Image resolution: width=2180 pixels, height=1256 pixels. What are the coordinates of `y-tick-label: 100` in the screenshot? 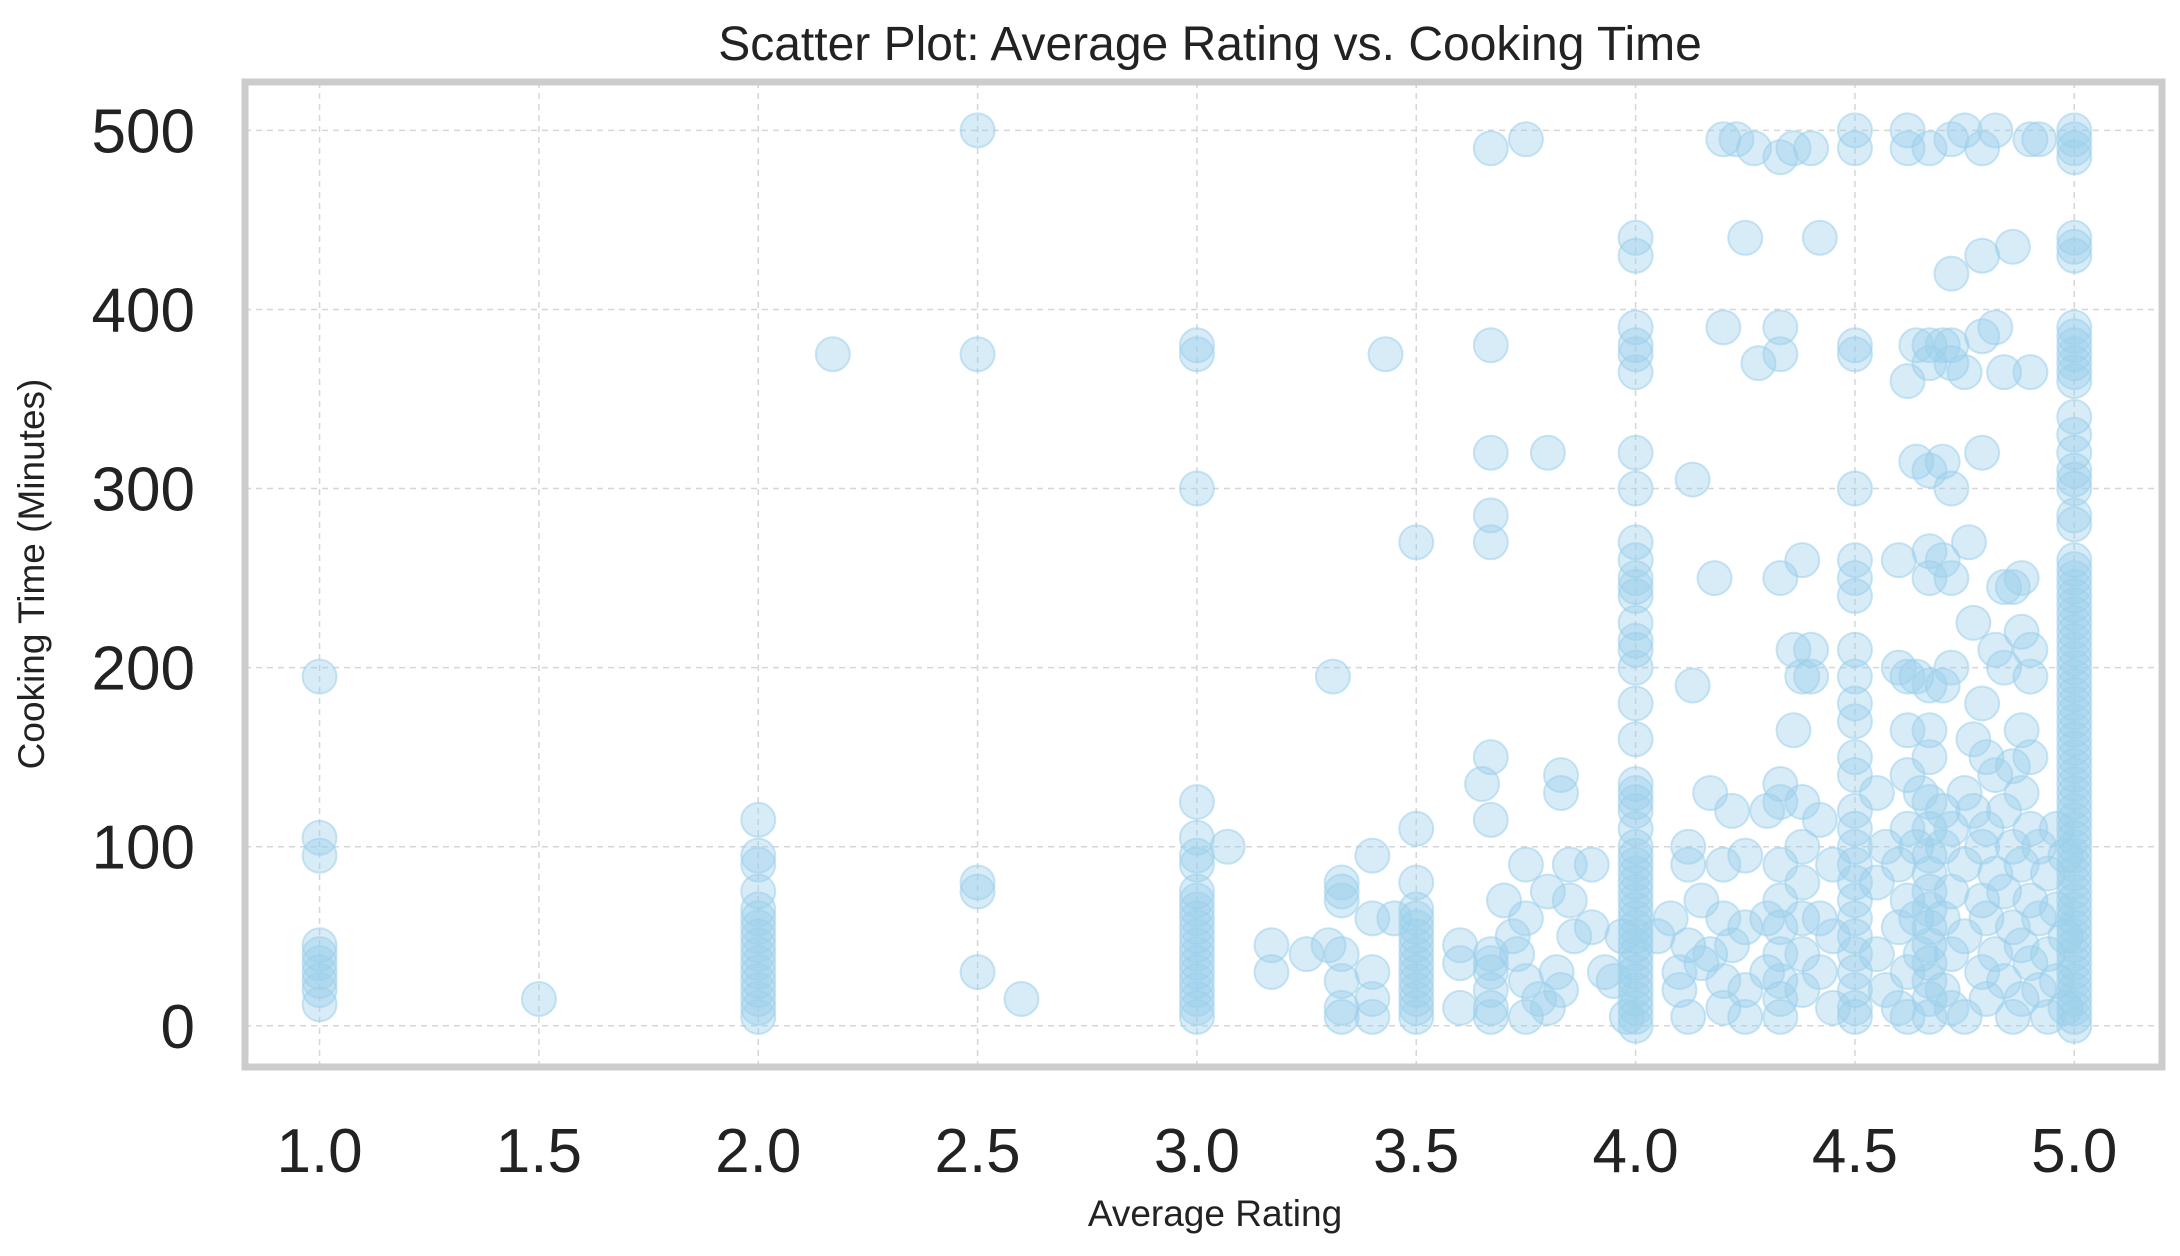 It's located at (143, 848).